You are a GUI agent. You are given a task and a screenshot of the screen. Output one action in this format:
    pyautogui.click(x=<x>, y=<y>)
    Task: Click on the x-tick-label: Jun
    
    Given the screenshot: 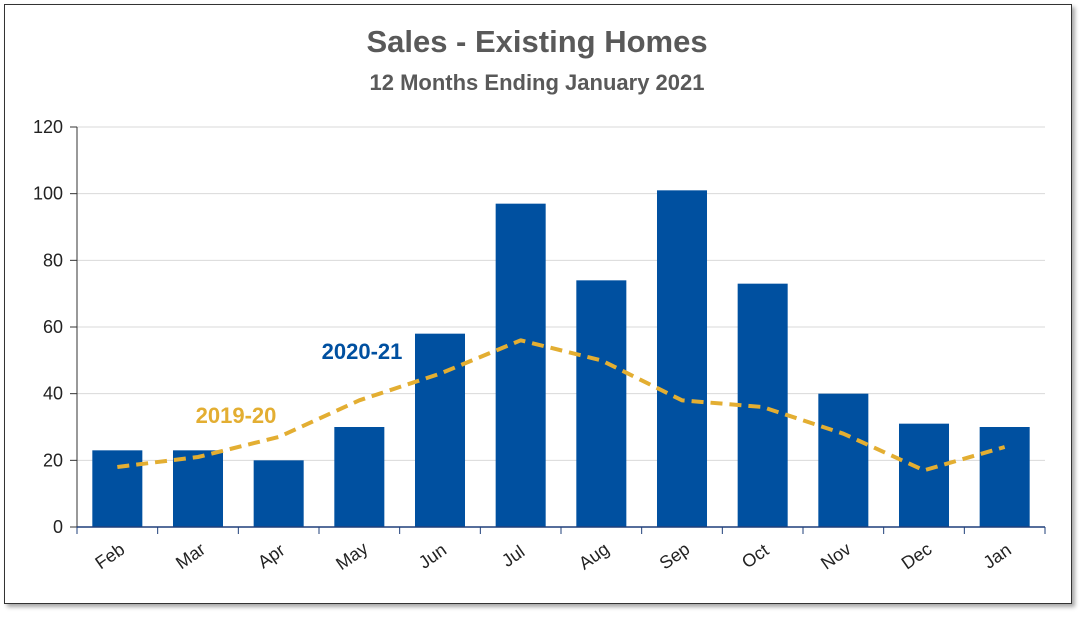 What is the action you would take?
    pyautogui.click(x=432, y=556)
    